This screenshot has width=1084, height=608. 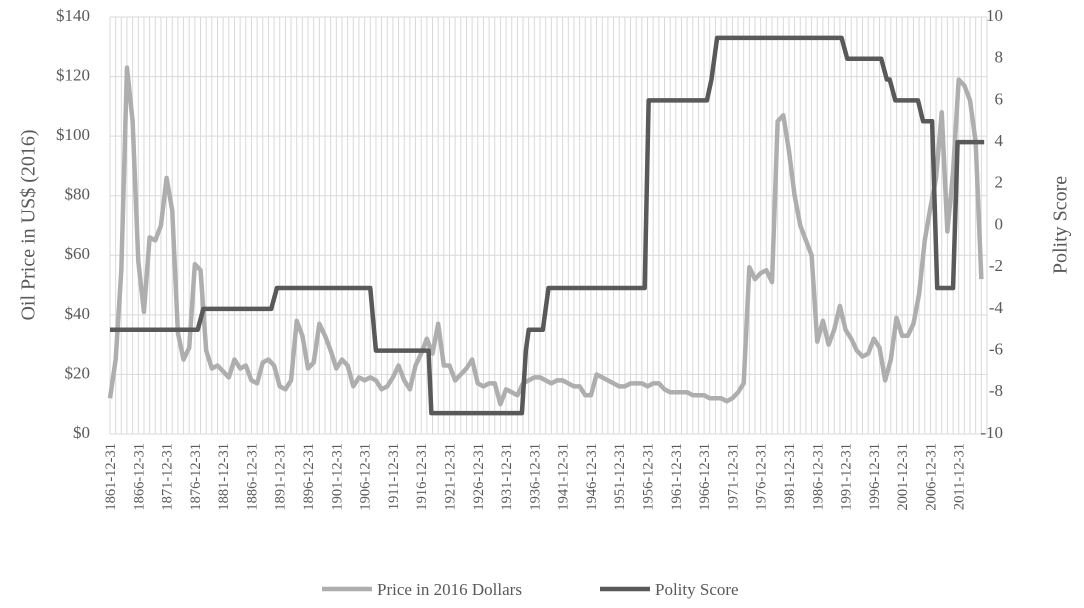 What do you see at coordinates (847, 477) in the screenshot?
I see `x-tick-label: 1991-12-31` at bounding box center [847, 477].